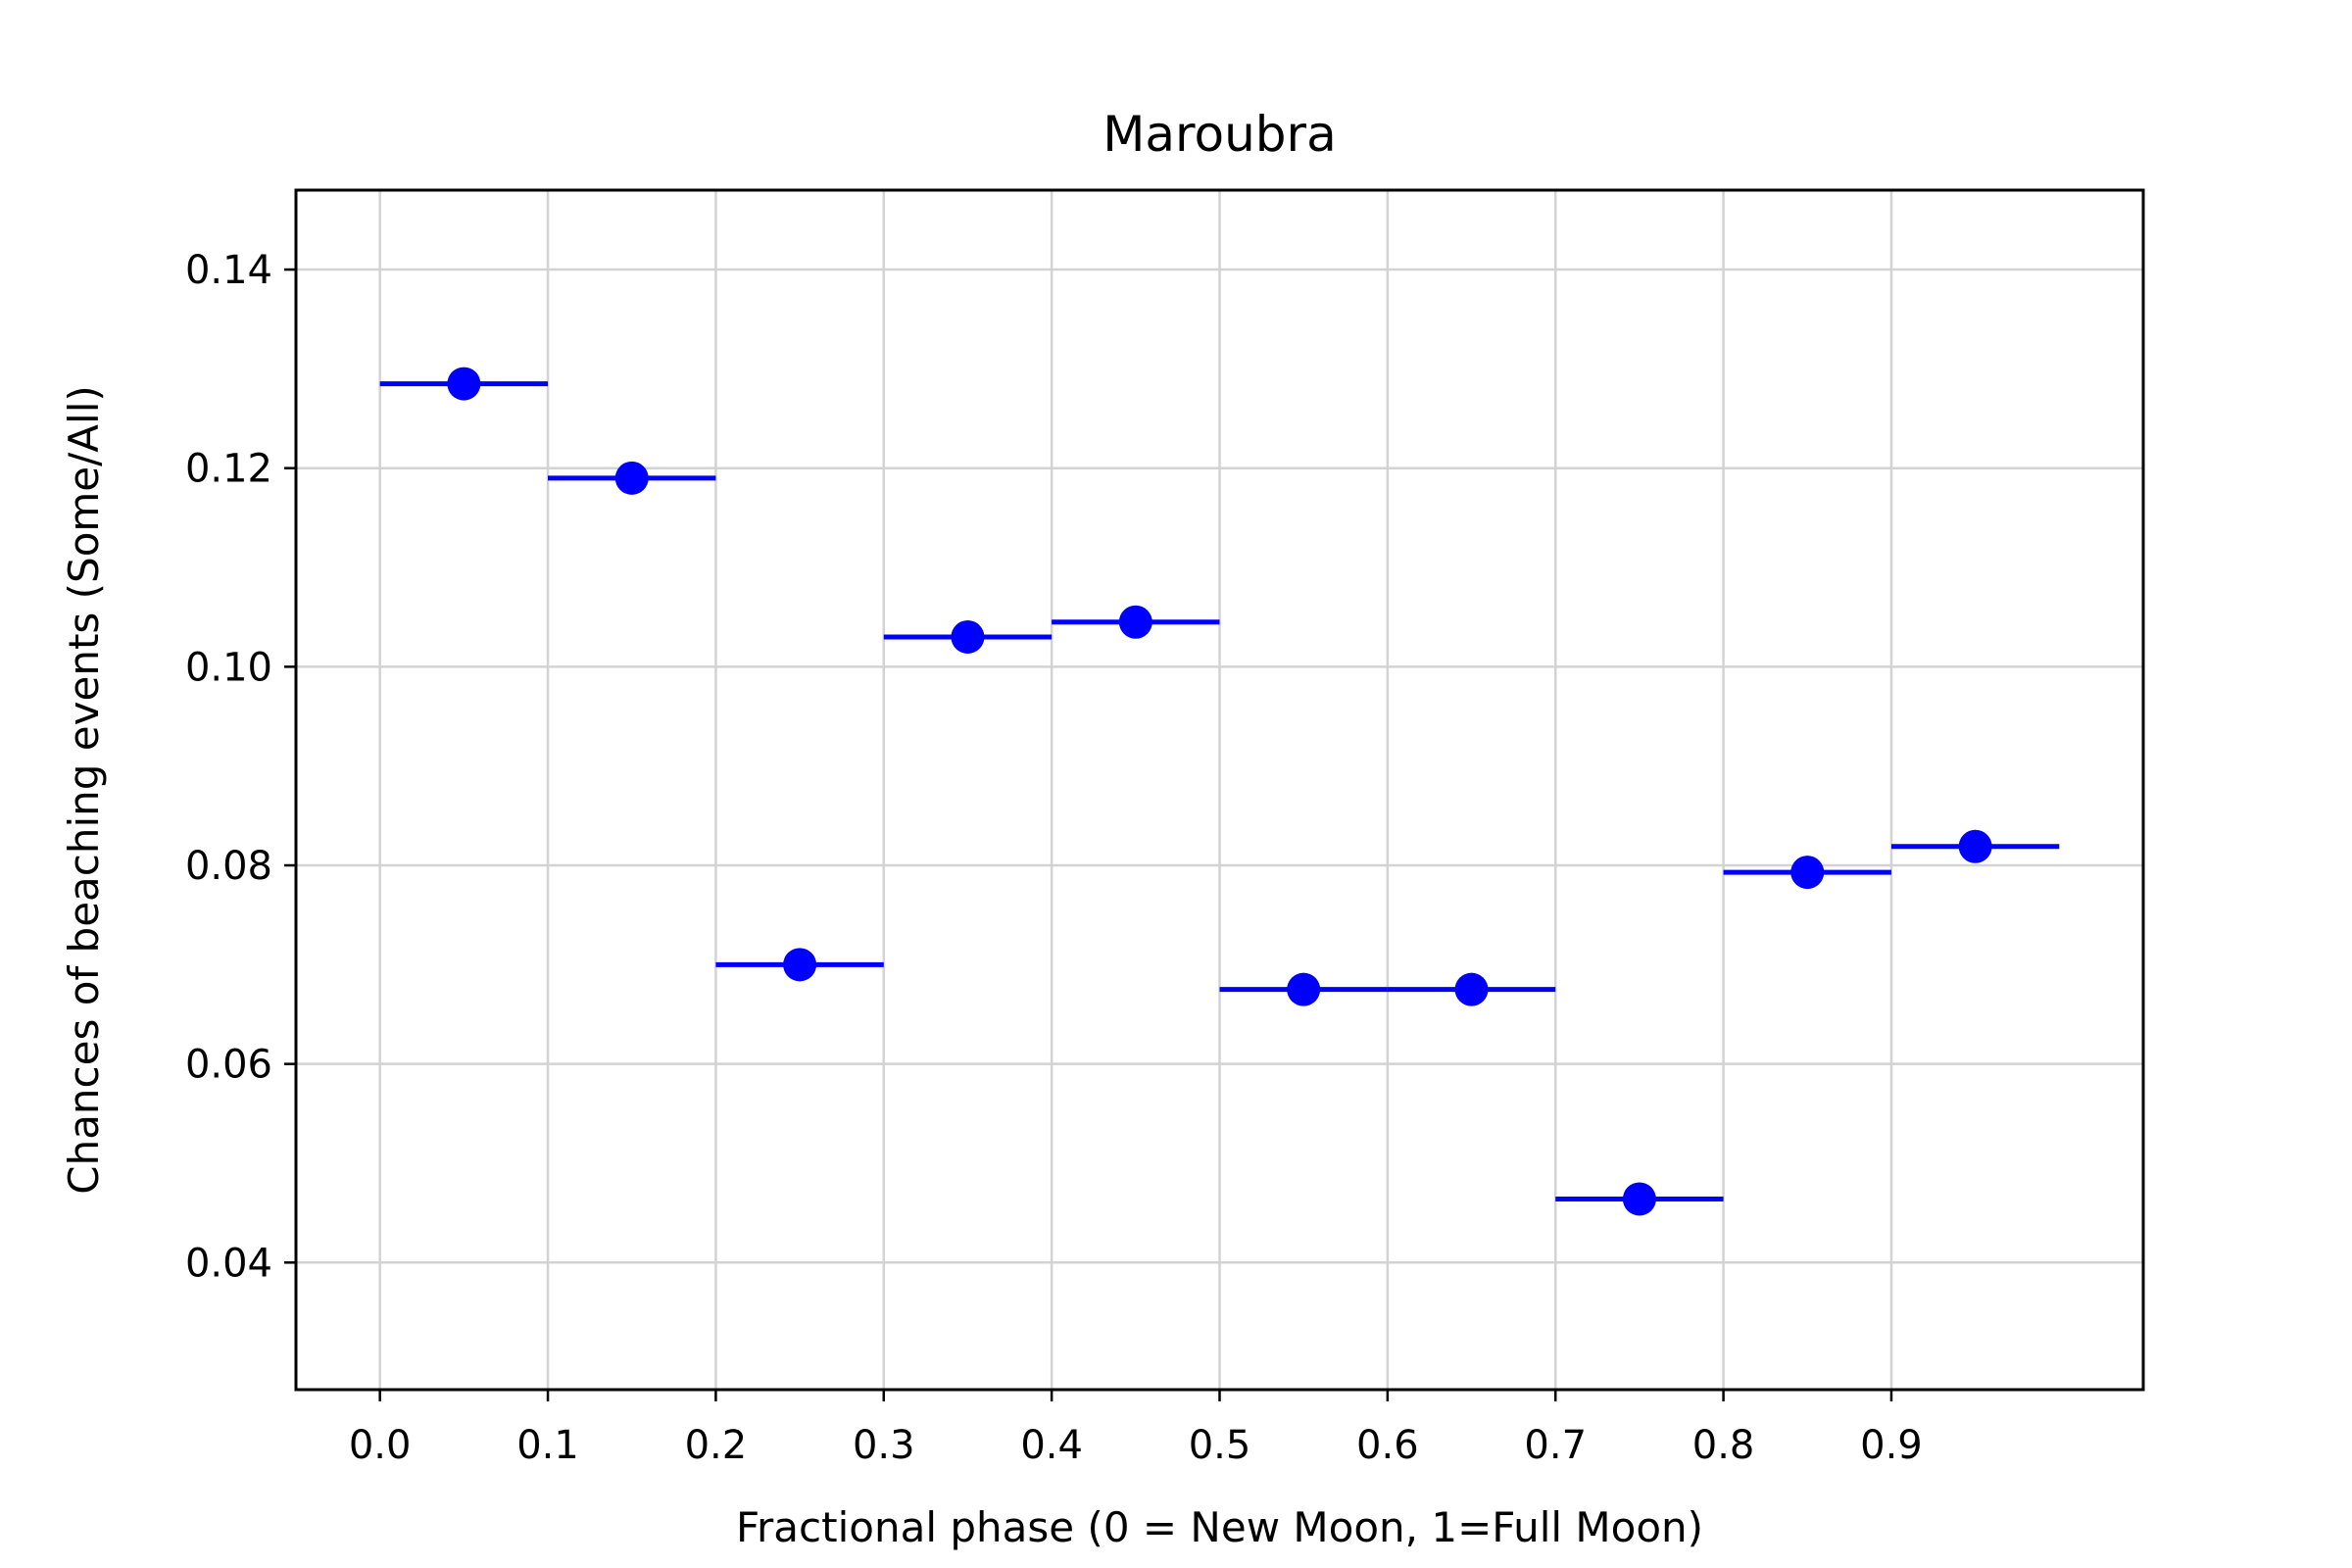 This screenshot has width=2352, height=1568. Describe the element at coordinates (1723, 1445) in the screenshot. I see `x-tick-label: 0.8` at that location.